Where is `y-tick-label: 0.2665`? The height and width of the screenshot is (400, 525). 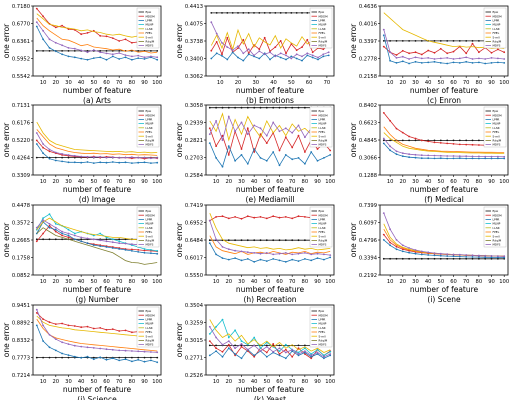 y-tick-label: 0.2665 is located at coordinates (21, 241).